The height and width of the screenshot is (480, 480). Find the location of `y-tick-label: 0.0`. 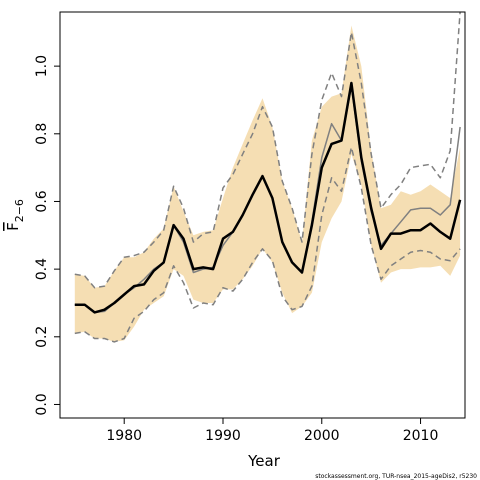

y-tick-label: 0.0 is located at coordinates (42, 404).